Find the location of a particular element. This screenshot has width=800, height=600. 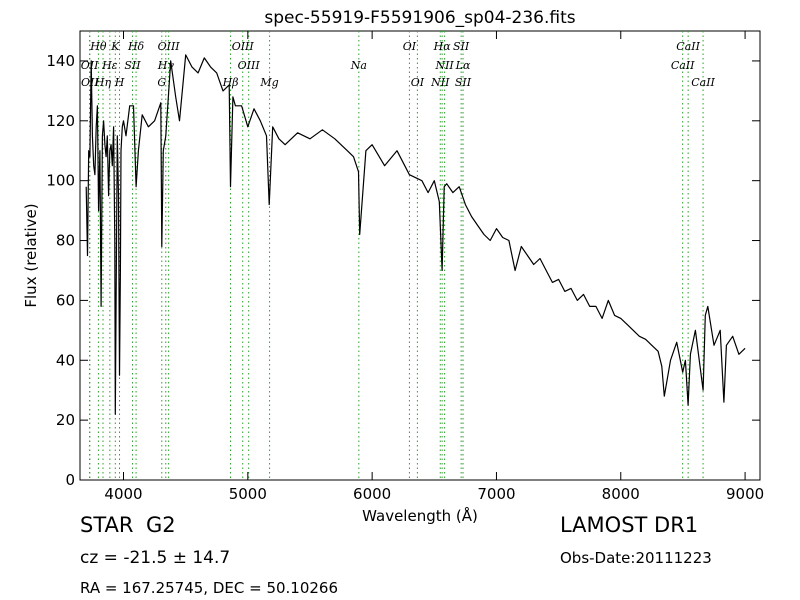

y-tick-label: 80 is located at coordinates (65, 241).